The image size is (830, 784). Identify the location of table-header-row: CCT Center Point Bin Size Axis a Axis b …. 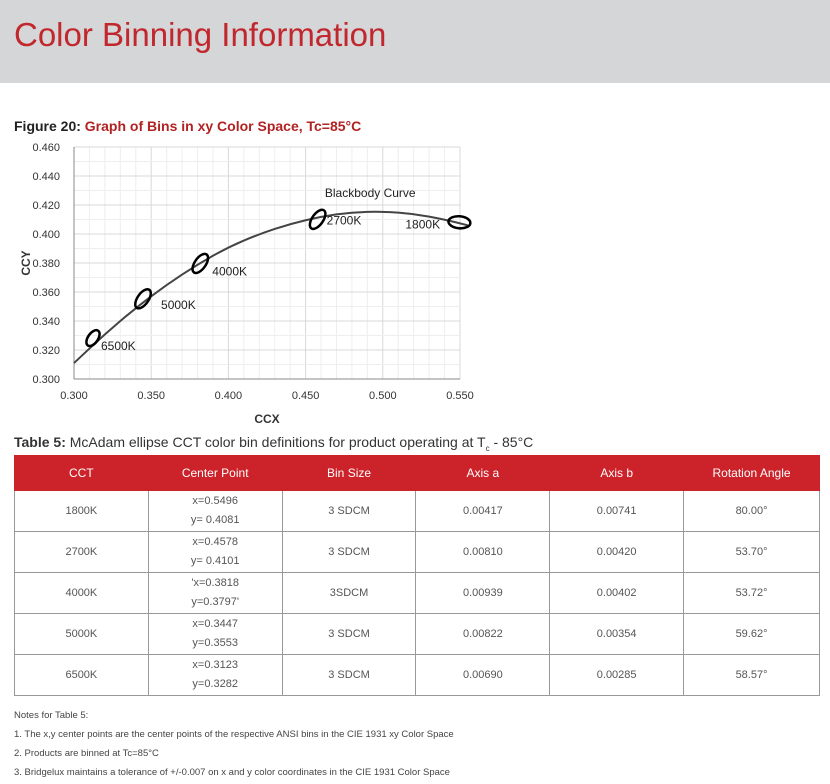
(417, 473).